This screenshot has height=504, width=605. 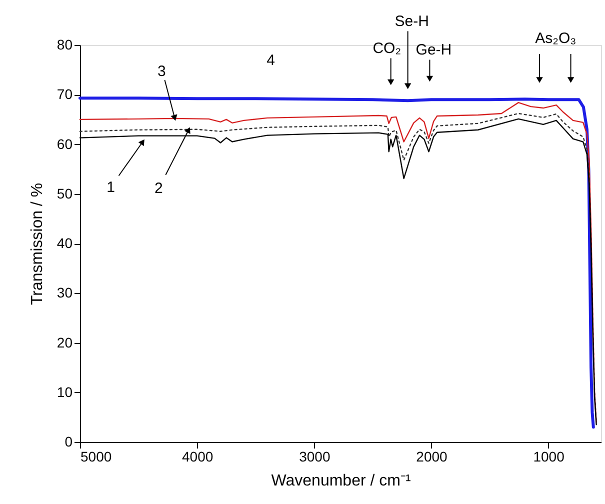 I want to click on annotation: 3, so click(x=162, y=71).